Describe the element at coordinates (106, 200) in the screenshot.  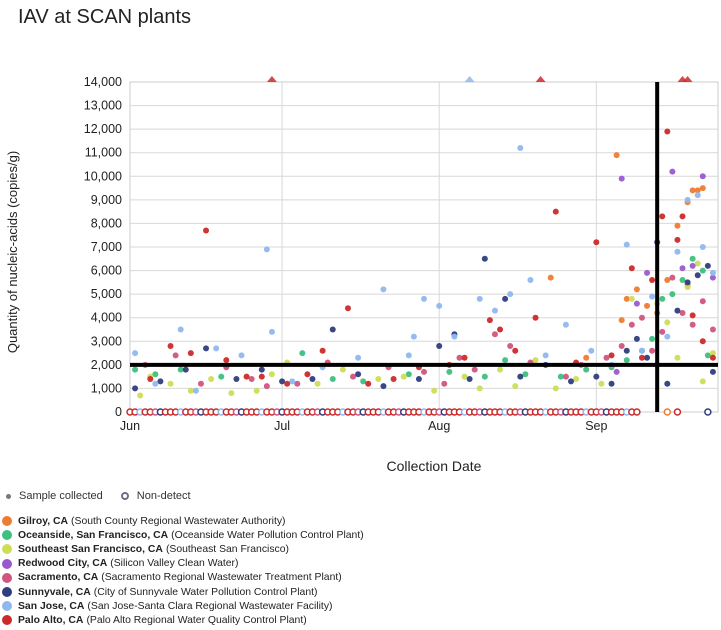
I see `y-tick-label: 9,000` at that location.